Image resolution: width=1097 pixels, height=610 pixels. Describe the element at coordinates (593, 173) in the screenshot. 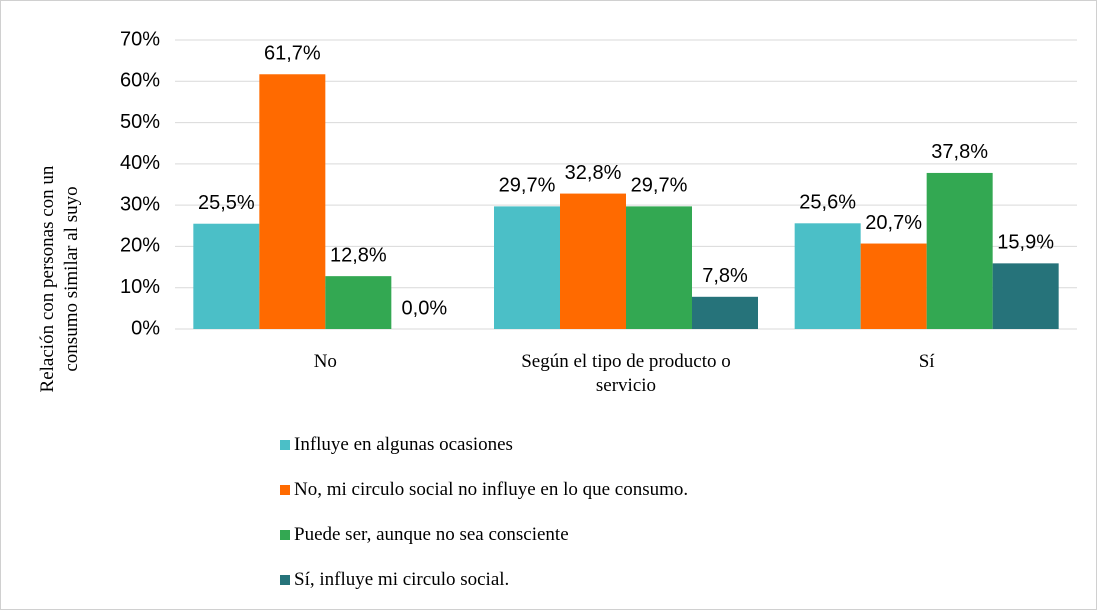

I see `value-label: 32,8%` at that location.